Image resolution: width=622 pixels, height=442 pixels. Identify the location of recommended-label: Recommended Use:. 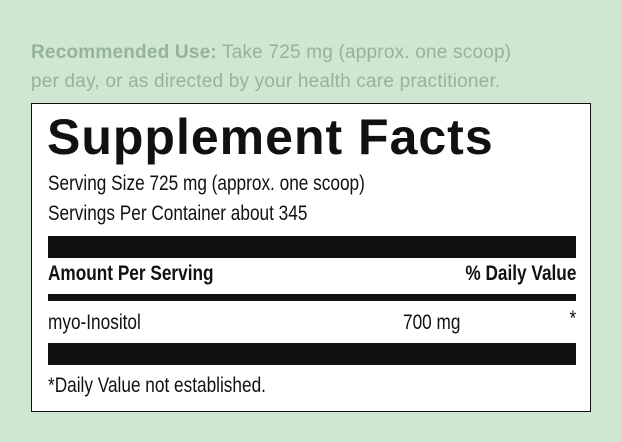
(124, 52).